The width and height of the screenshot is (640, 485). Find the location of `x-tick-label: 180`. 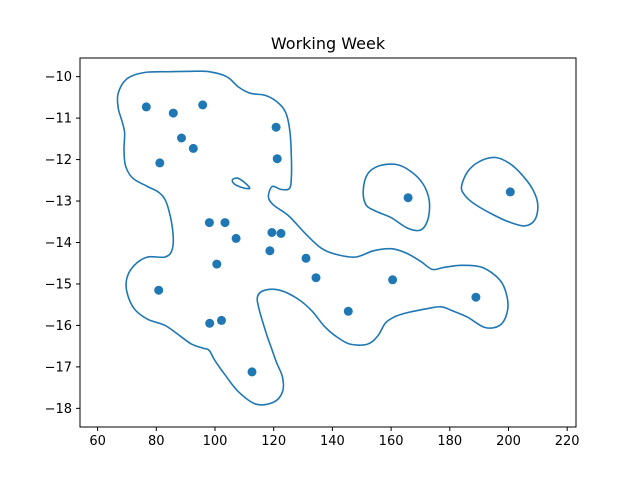

x-tick-label: 180 is located at coordinates (449, 441).